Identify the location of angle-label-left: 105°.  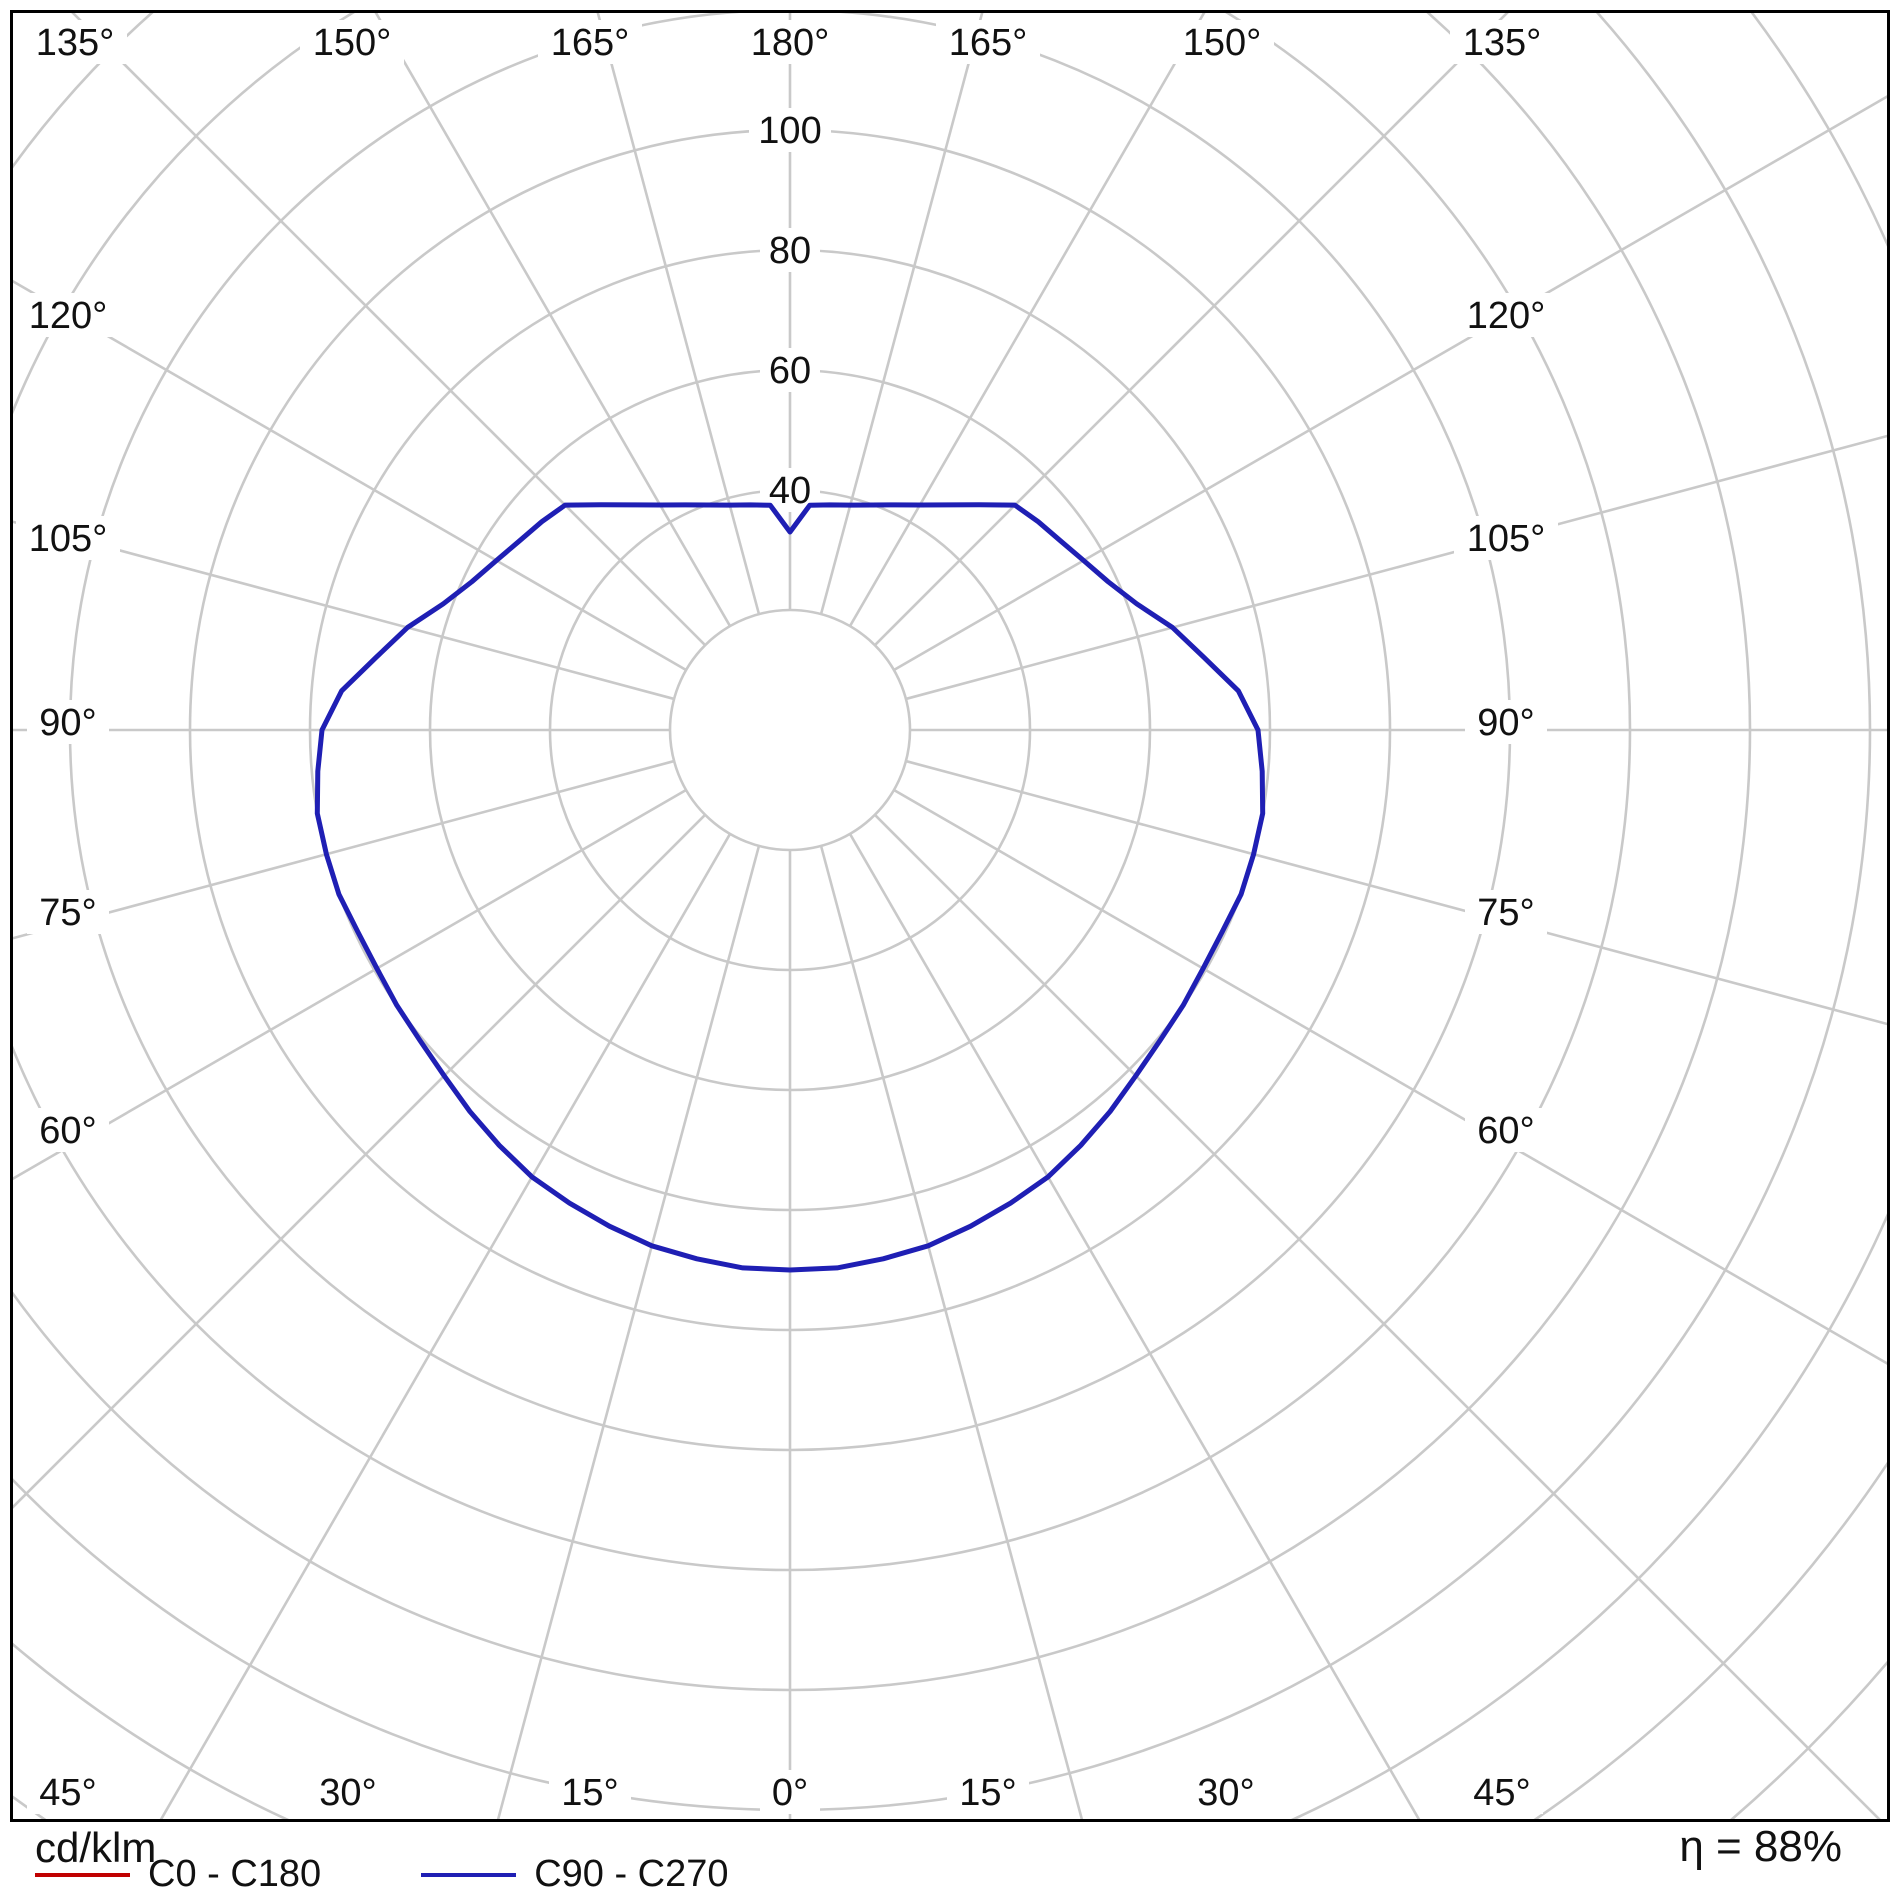
(68, 539).